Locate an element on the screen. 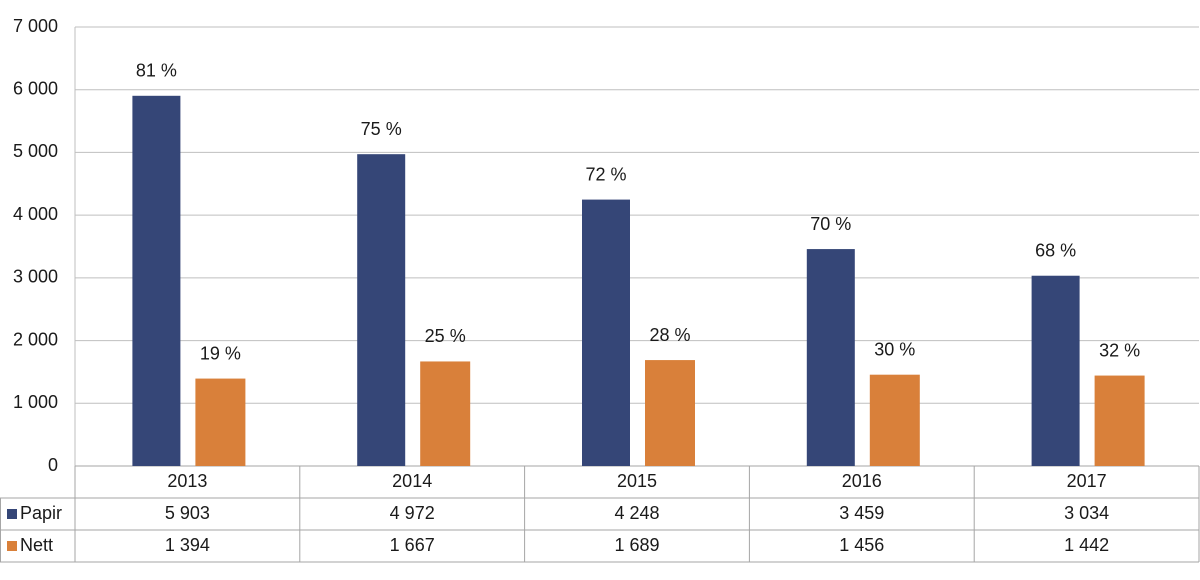 This screenshot has width=1200, height=580. table-value: 1 667 is located at coordinates (412, 545).